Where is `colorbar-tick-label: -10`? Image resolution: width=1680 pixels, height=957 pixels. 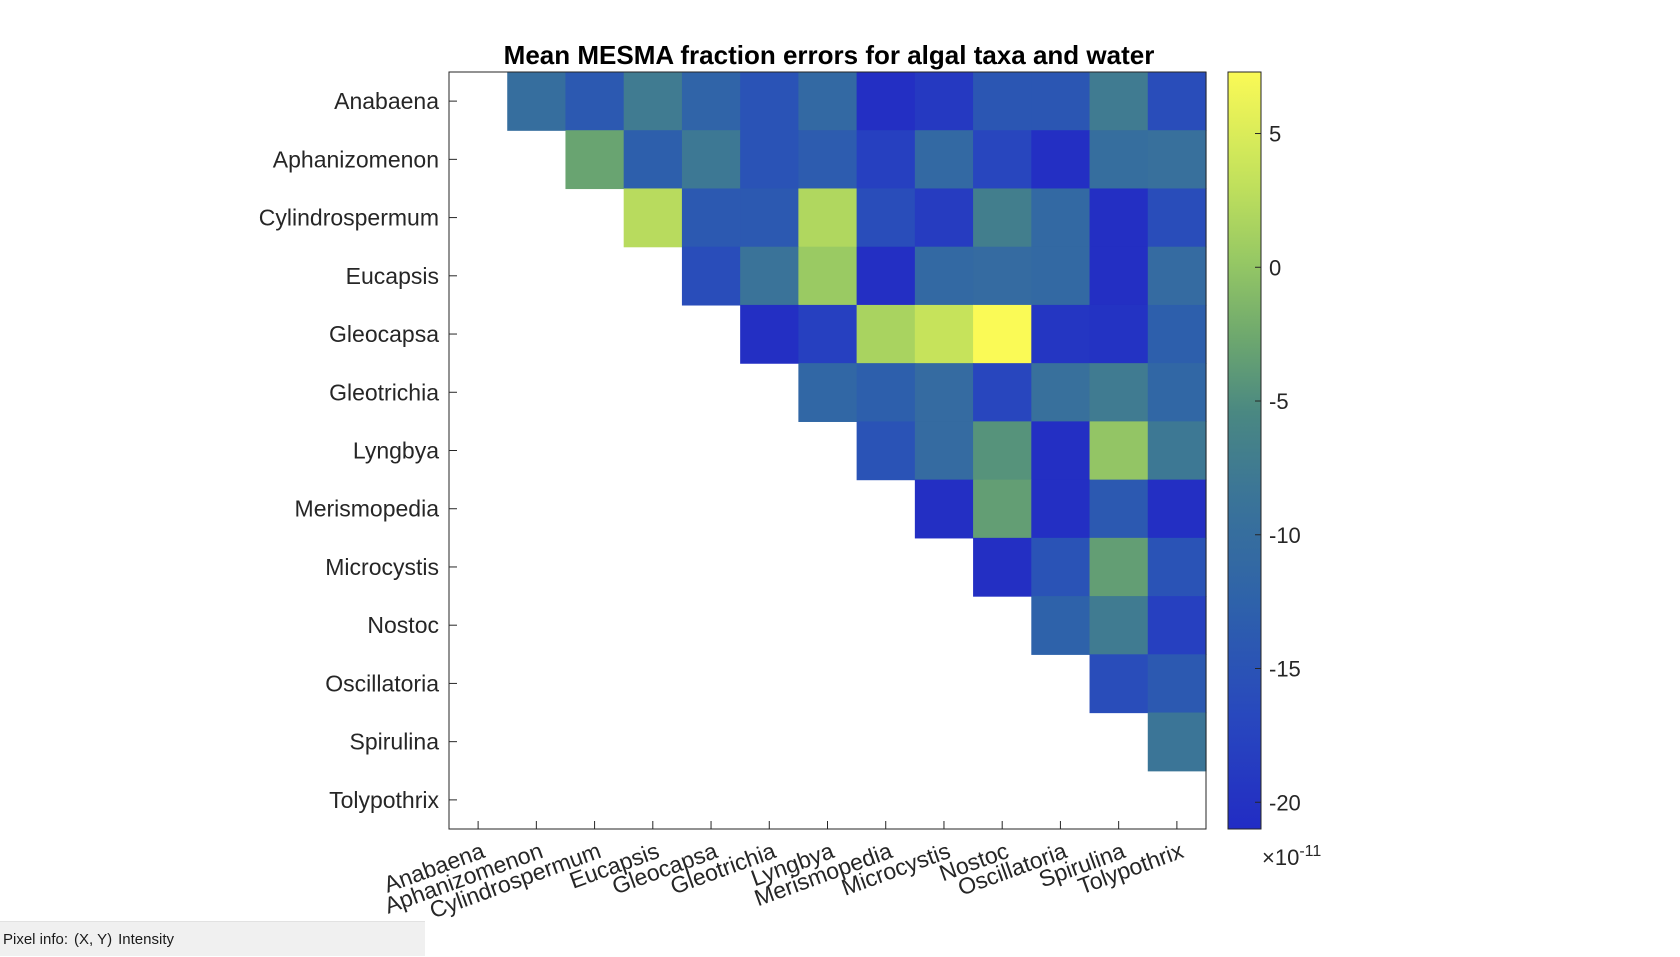 colorbar-tick-label: -10 is located at coordinates (1285, 535).